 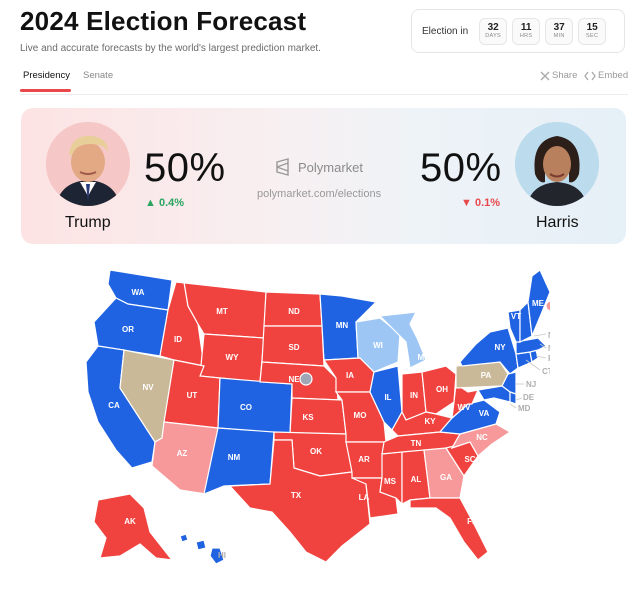 What do you see at coordinates (531, 346) in the screenshot?
I see `state-ma` at bounding box center [531, 346].